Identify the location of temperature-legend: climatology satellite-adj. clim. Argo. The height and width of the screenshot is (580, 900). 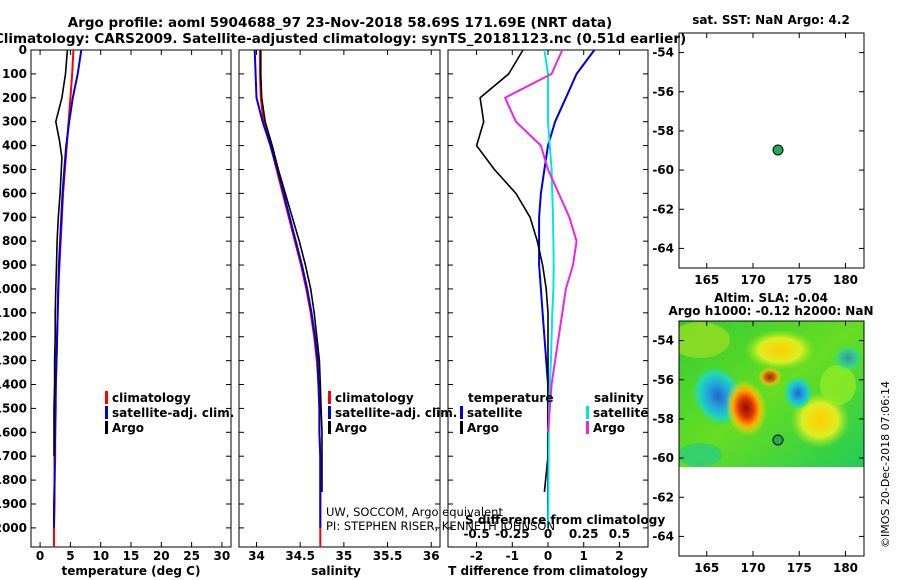
(169, 413).